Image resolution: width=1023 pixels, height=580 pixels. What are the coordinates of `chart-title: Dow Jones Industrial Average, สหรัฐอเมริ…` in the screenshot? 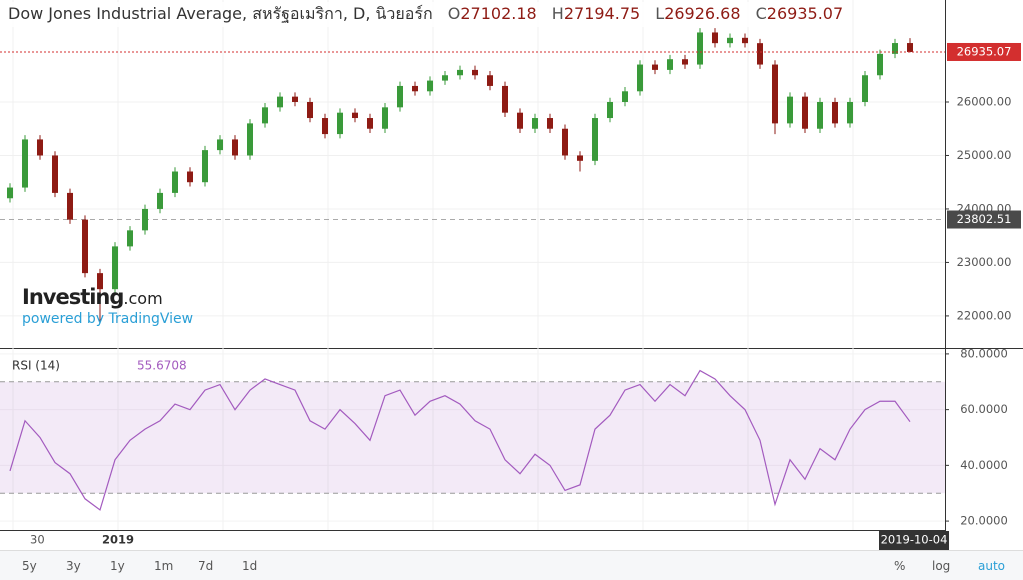 It's located at (220, 13).